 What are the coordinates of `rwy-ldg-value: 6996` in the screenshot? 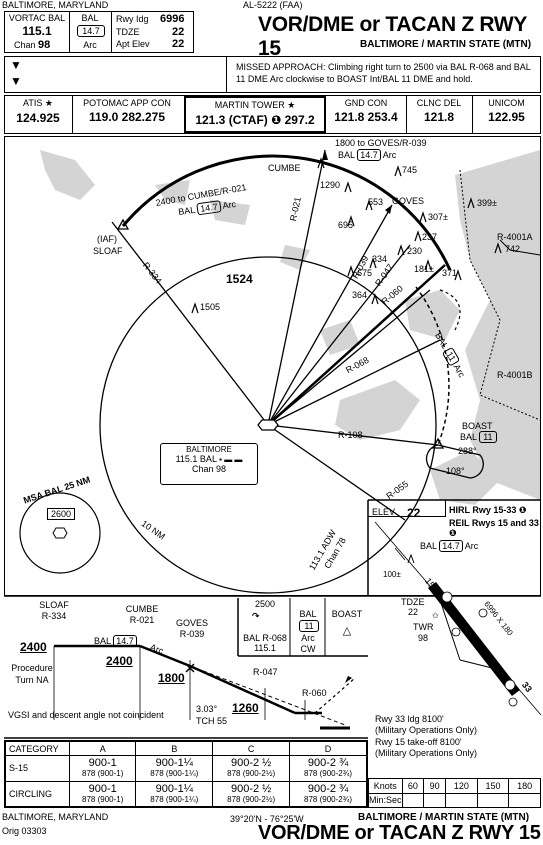 It's located at (172, 19).